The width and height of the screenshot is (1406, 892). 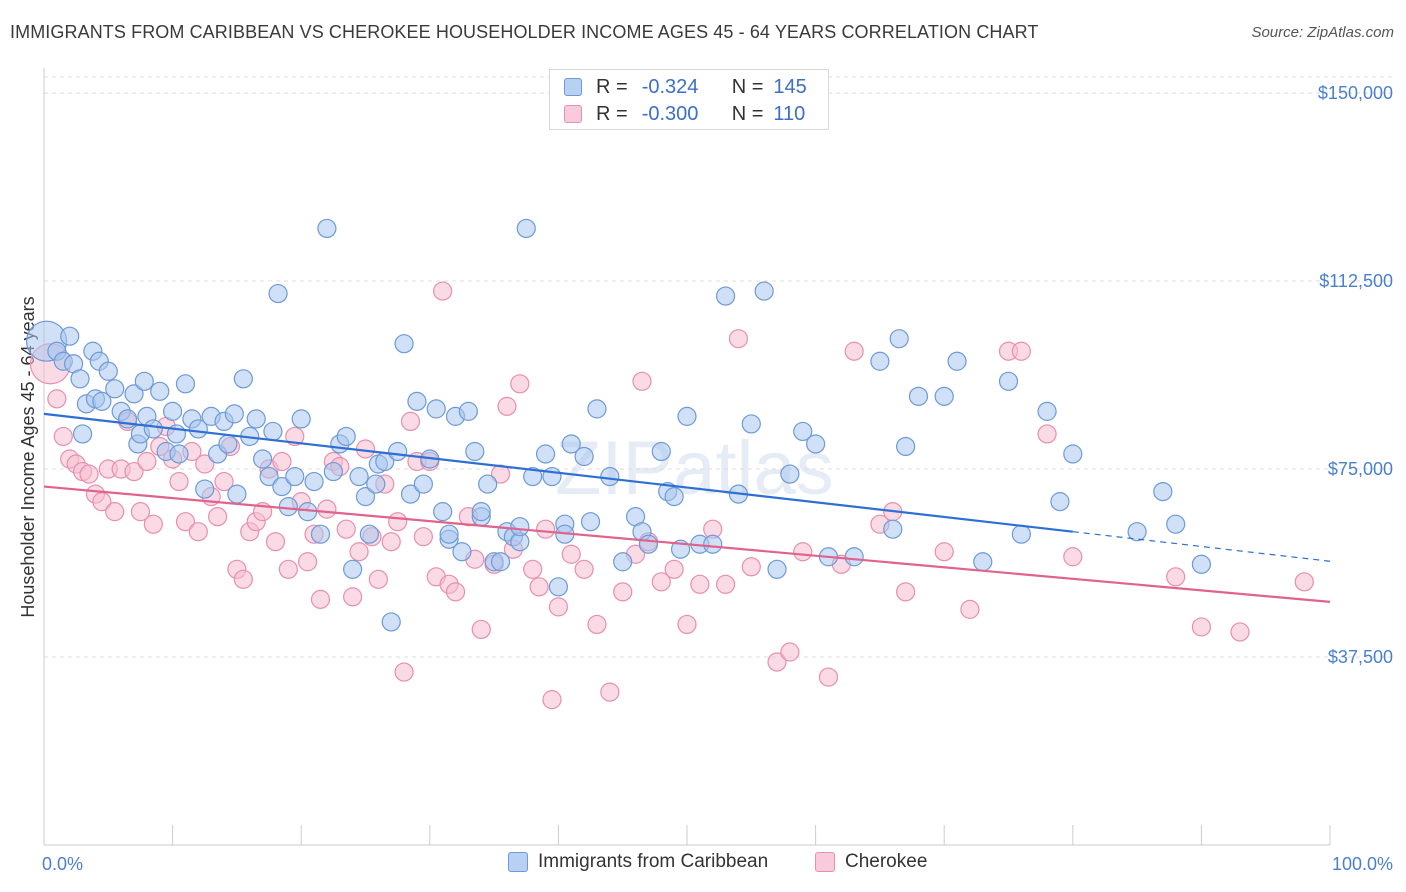 I want to click on series-legend: Immigrants from Caribbean Cherokee, so click(x=703, y=864).